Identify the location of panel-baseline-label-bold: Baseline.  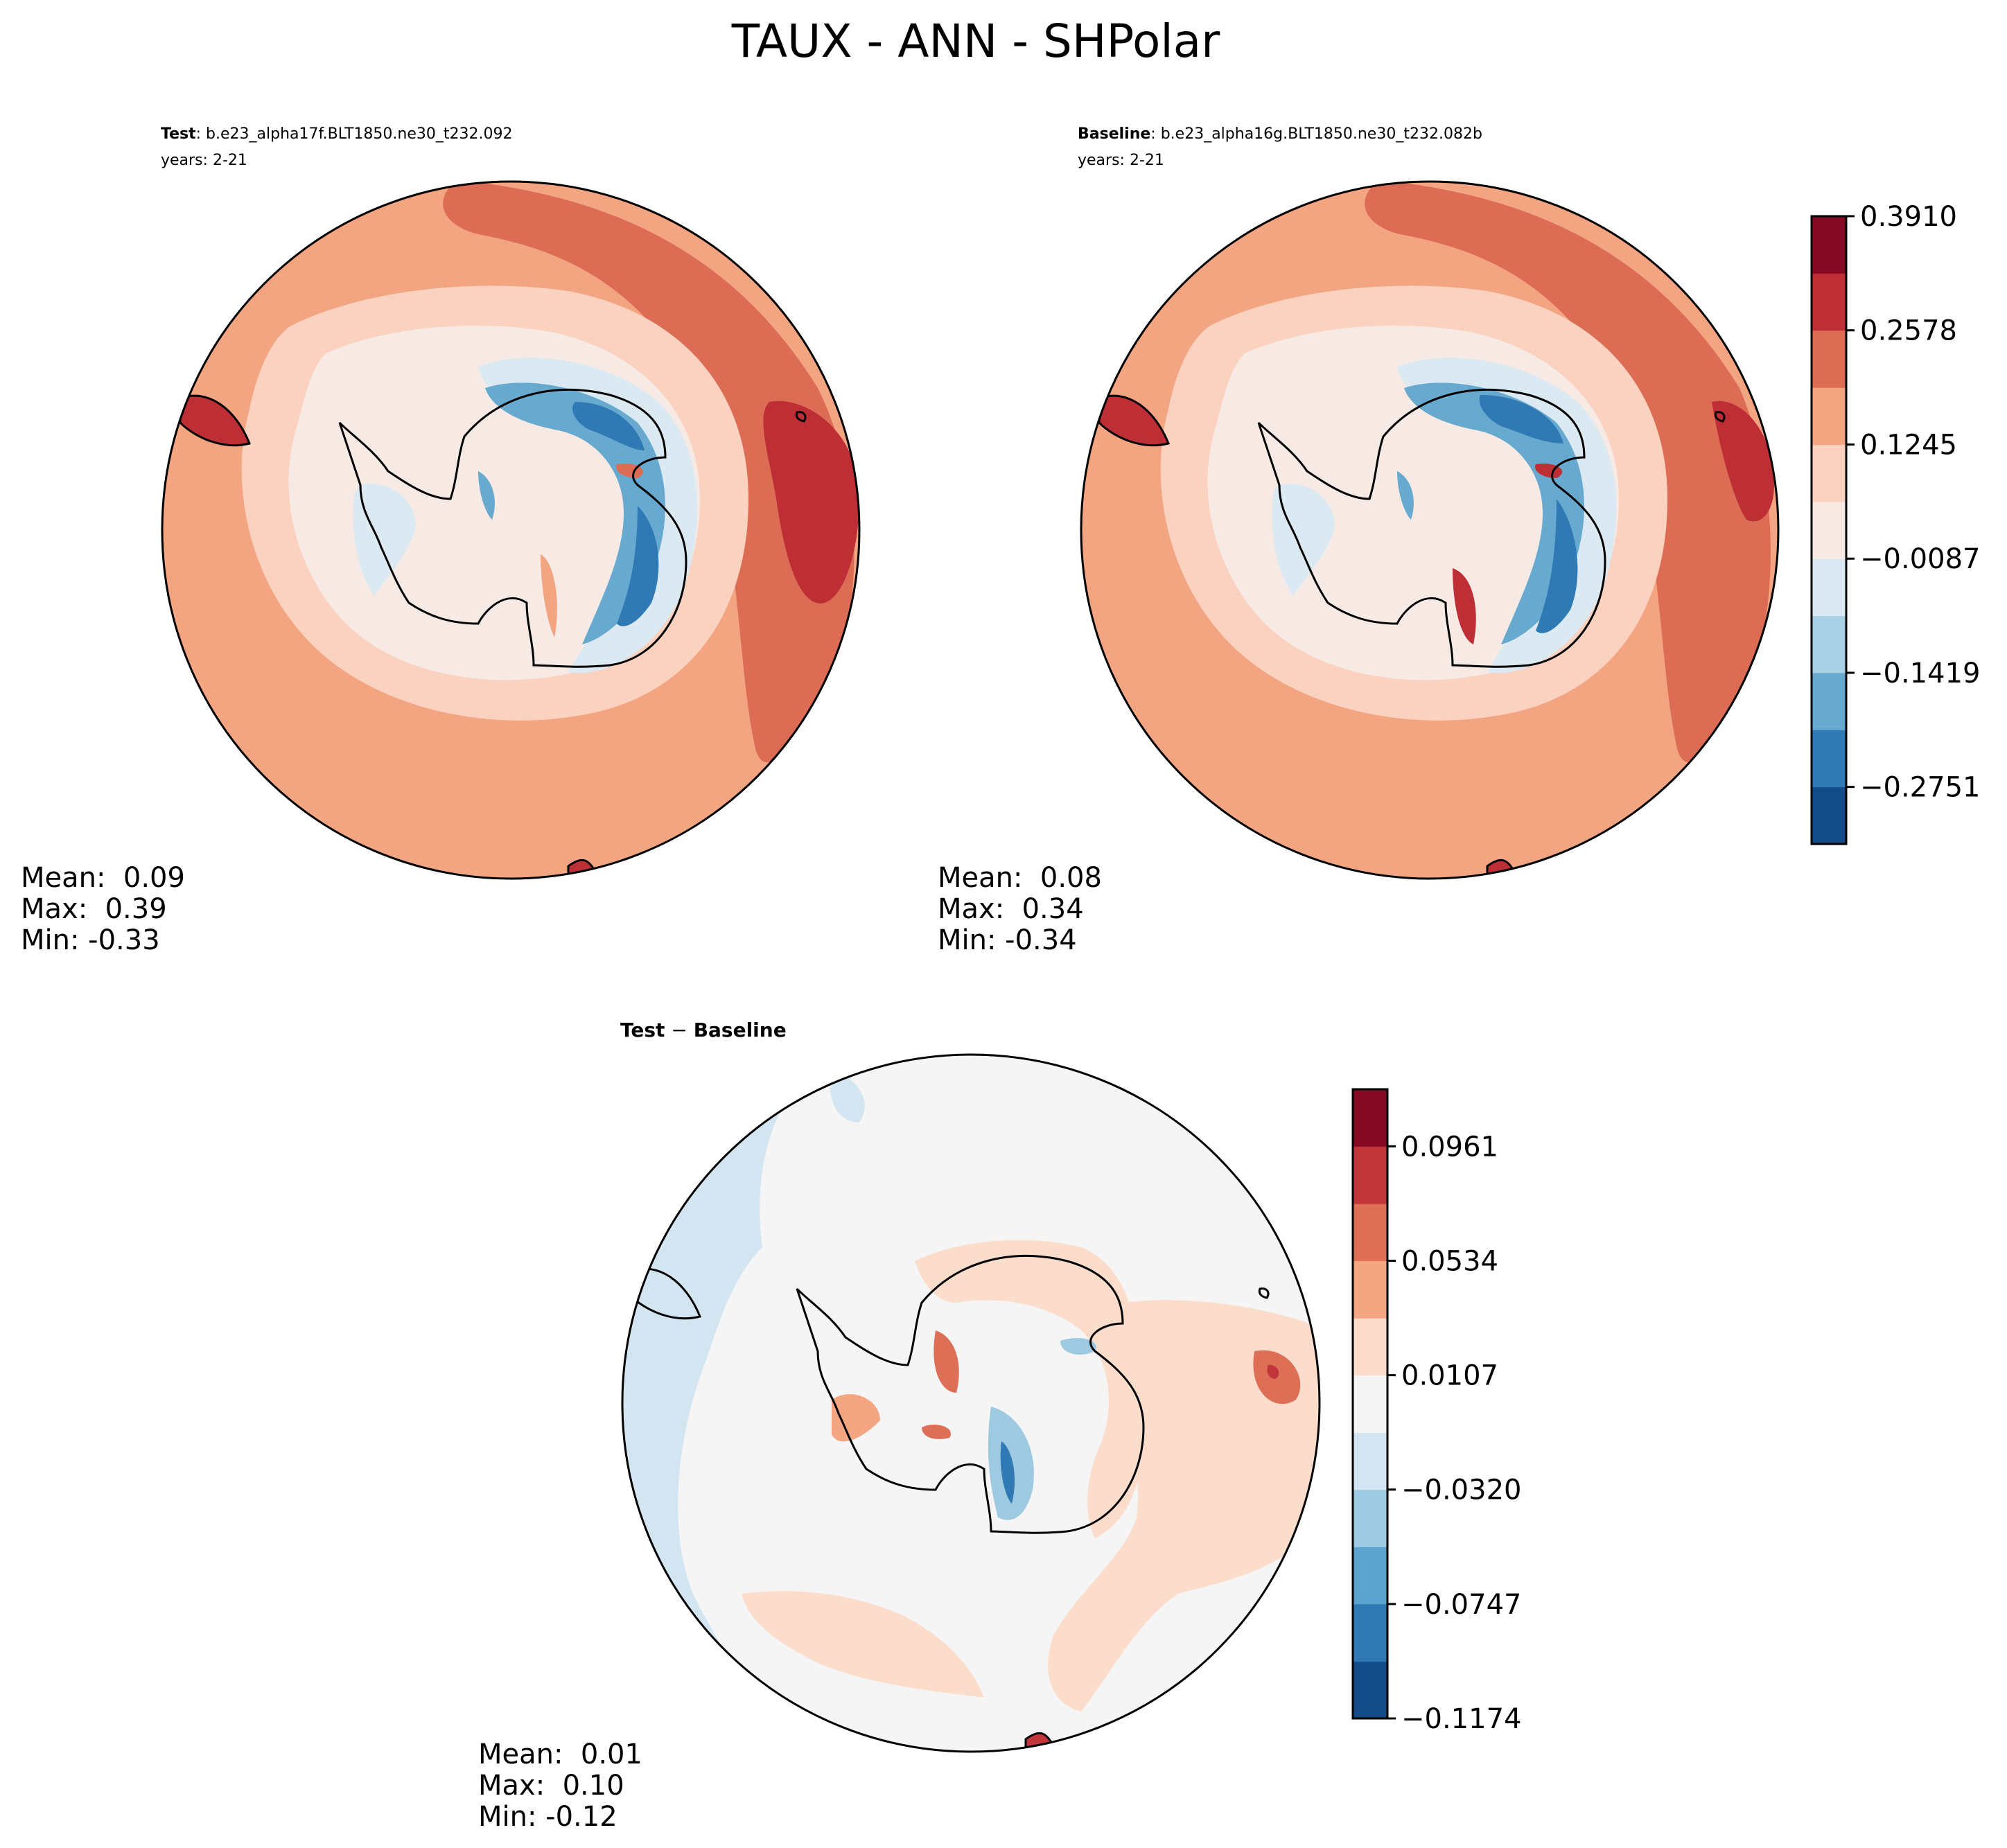
(1114, 134).